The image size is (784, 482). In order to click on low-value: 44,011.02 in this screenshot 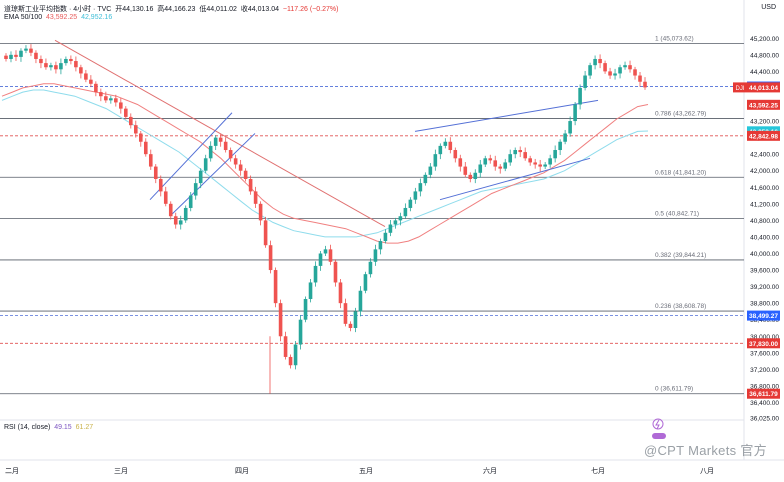, I will do `click(221, 9)`.